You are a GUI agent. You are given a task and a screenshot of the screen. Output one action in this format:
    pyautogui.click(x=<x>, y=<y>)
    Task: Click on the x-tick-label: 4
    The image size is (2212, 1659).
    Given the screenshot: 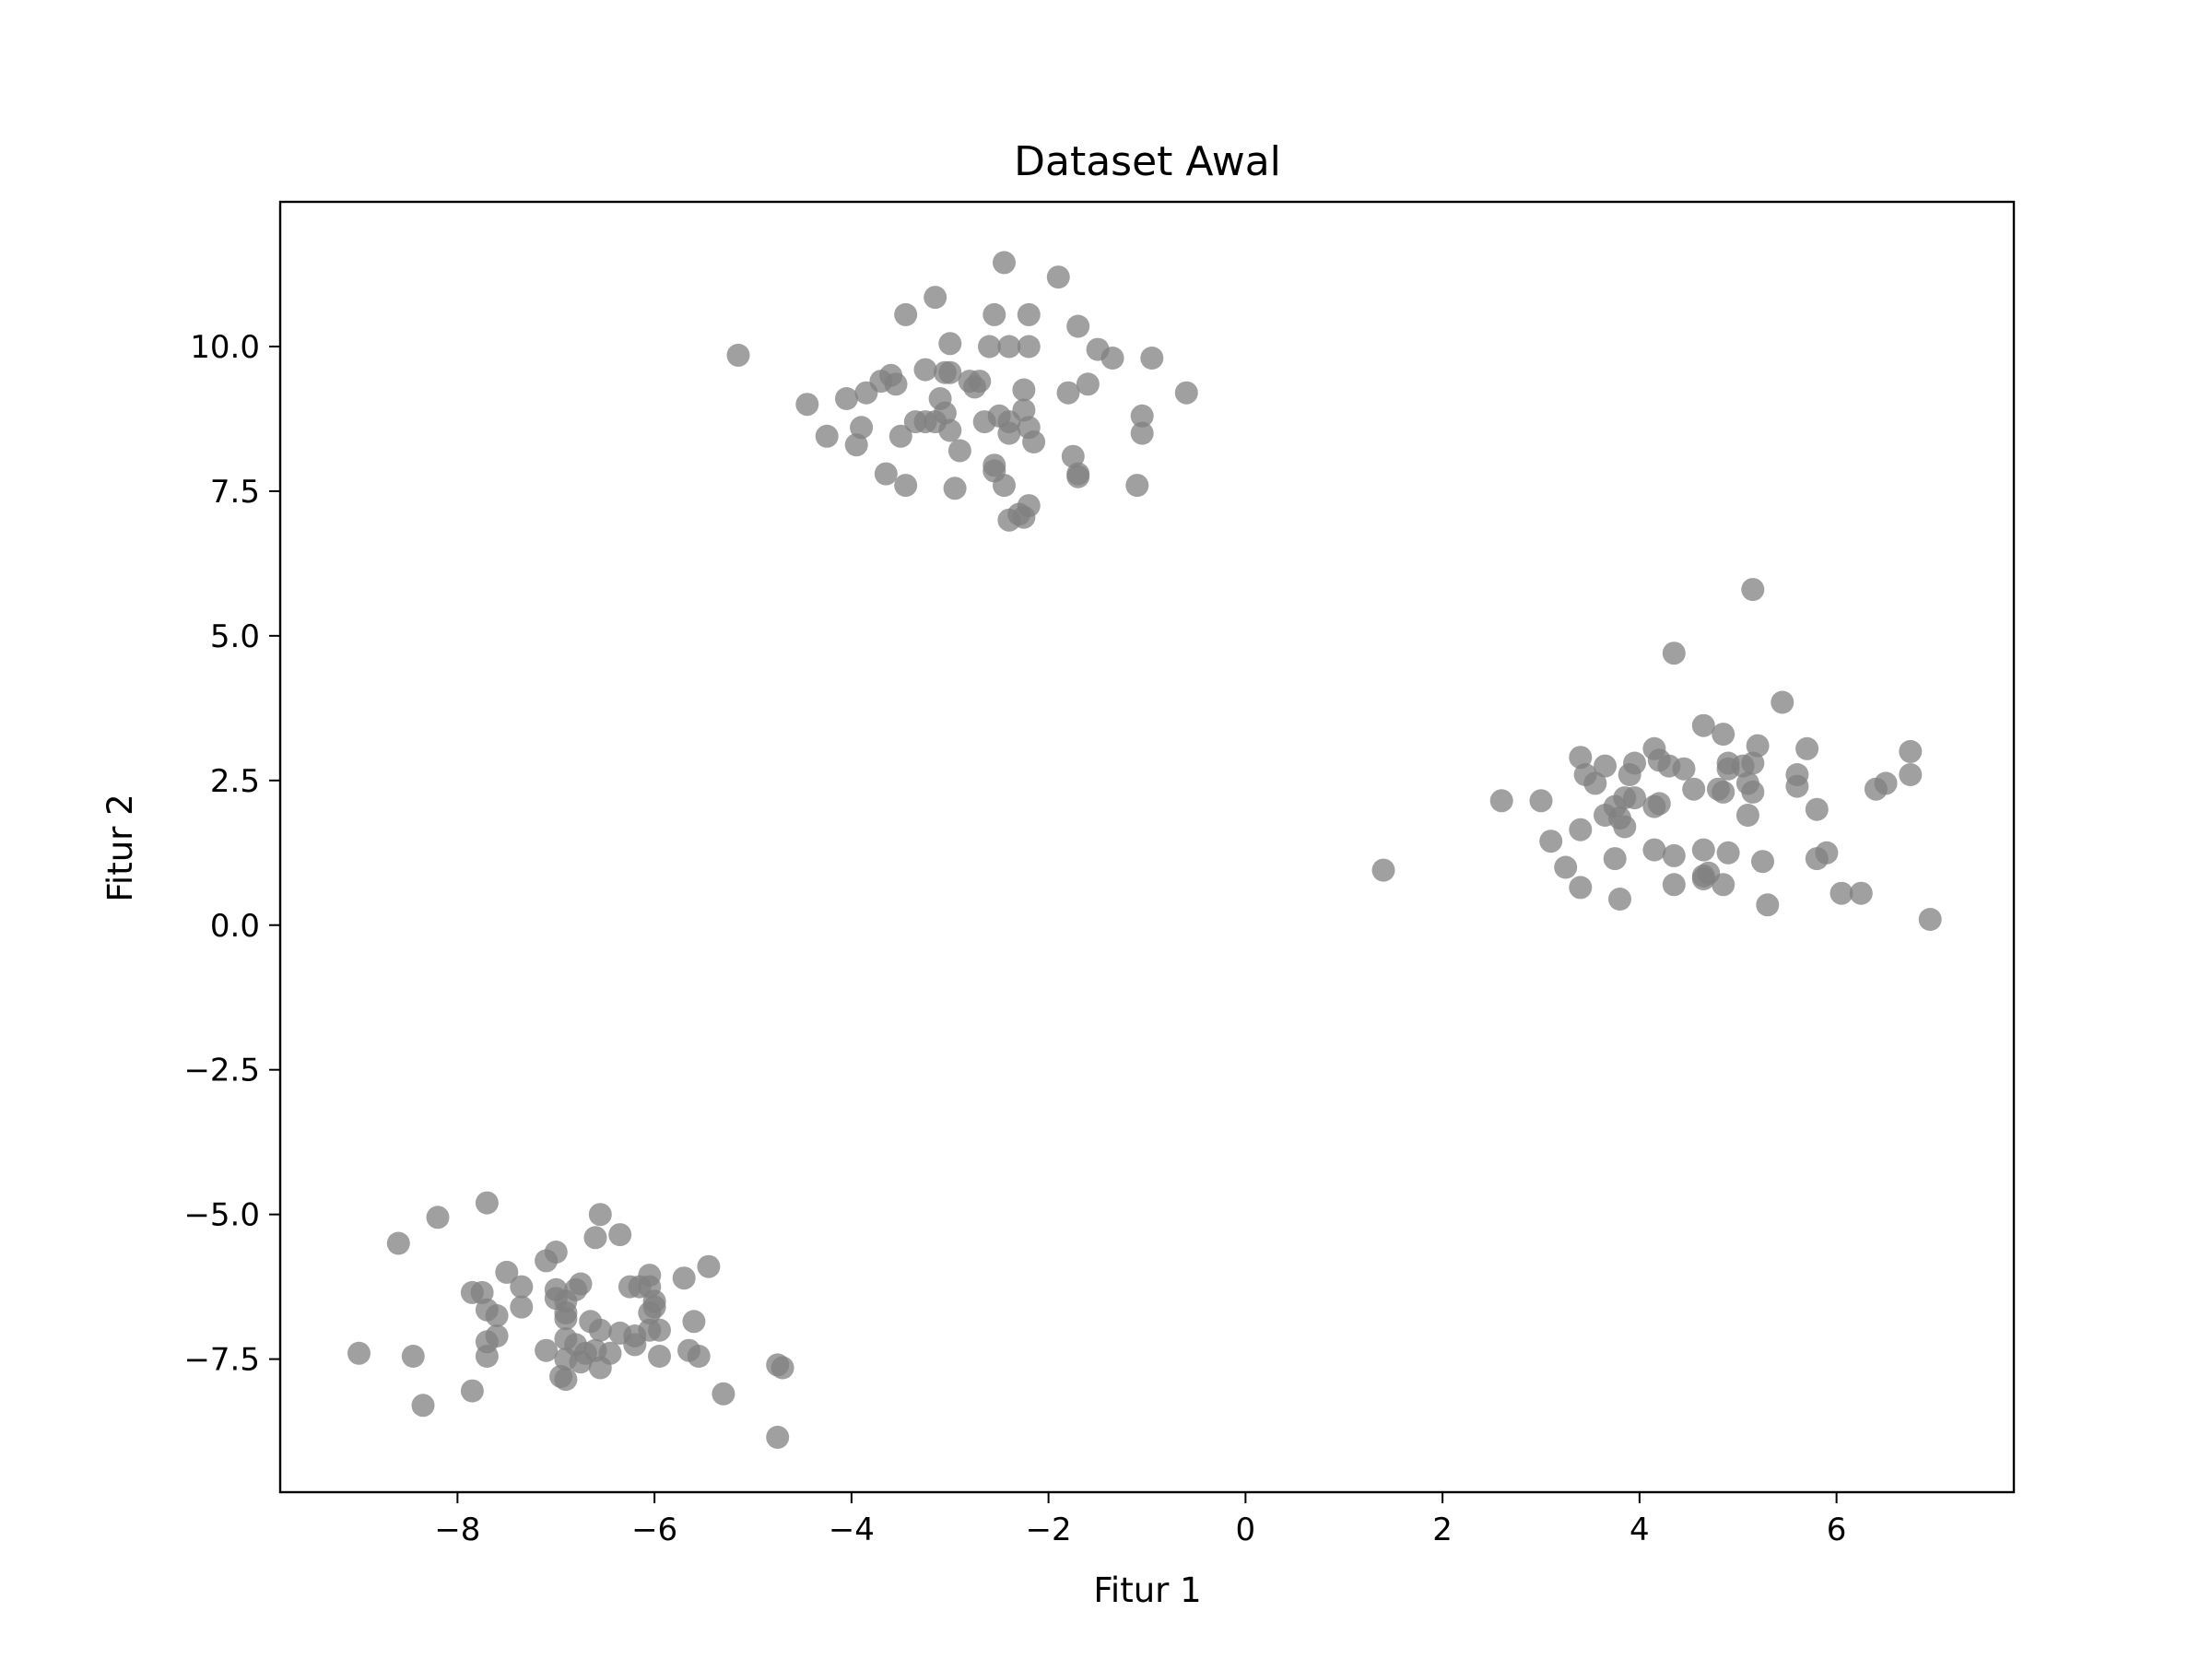 What is the action you would take?
    pyautogui.click(x=1640, y=1530)
    